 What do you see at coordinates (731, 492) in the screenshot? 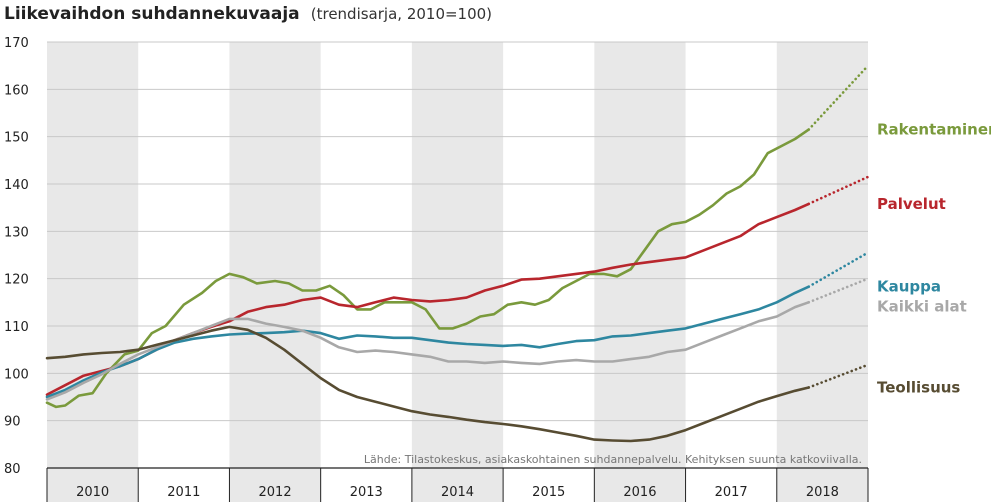
I see `x-tick-label: 2017` at bounding box center [731, 492].